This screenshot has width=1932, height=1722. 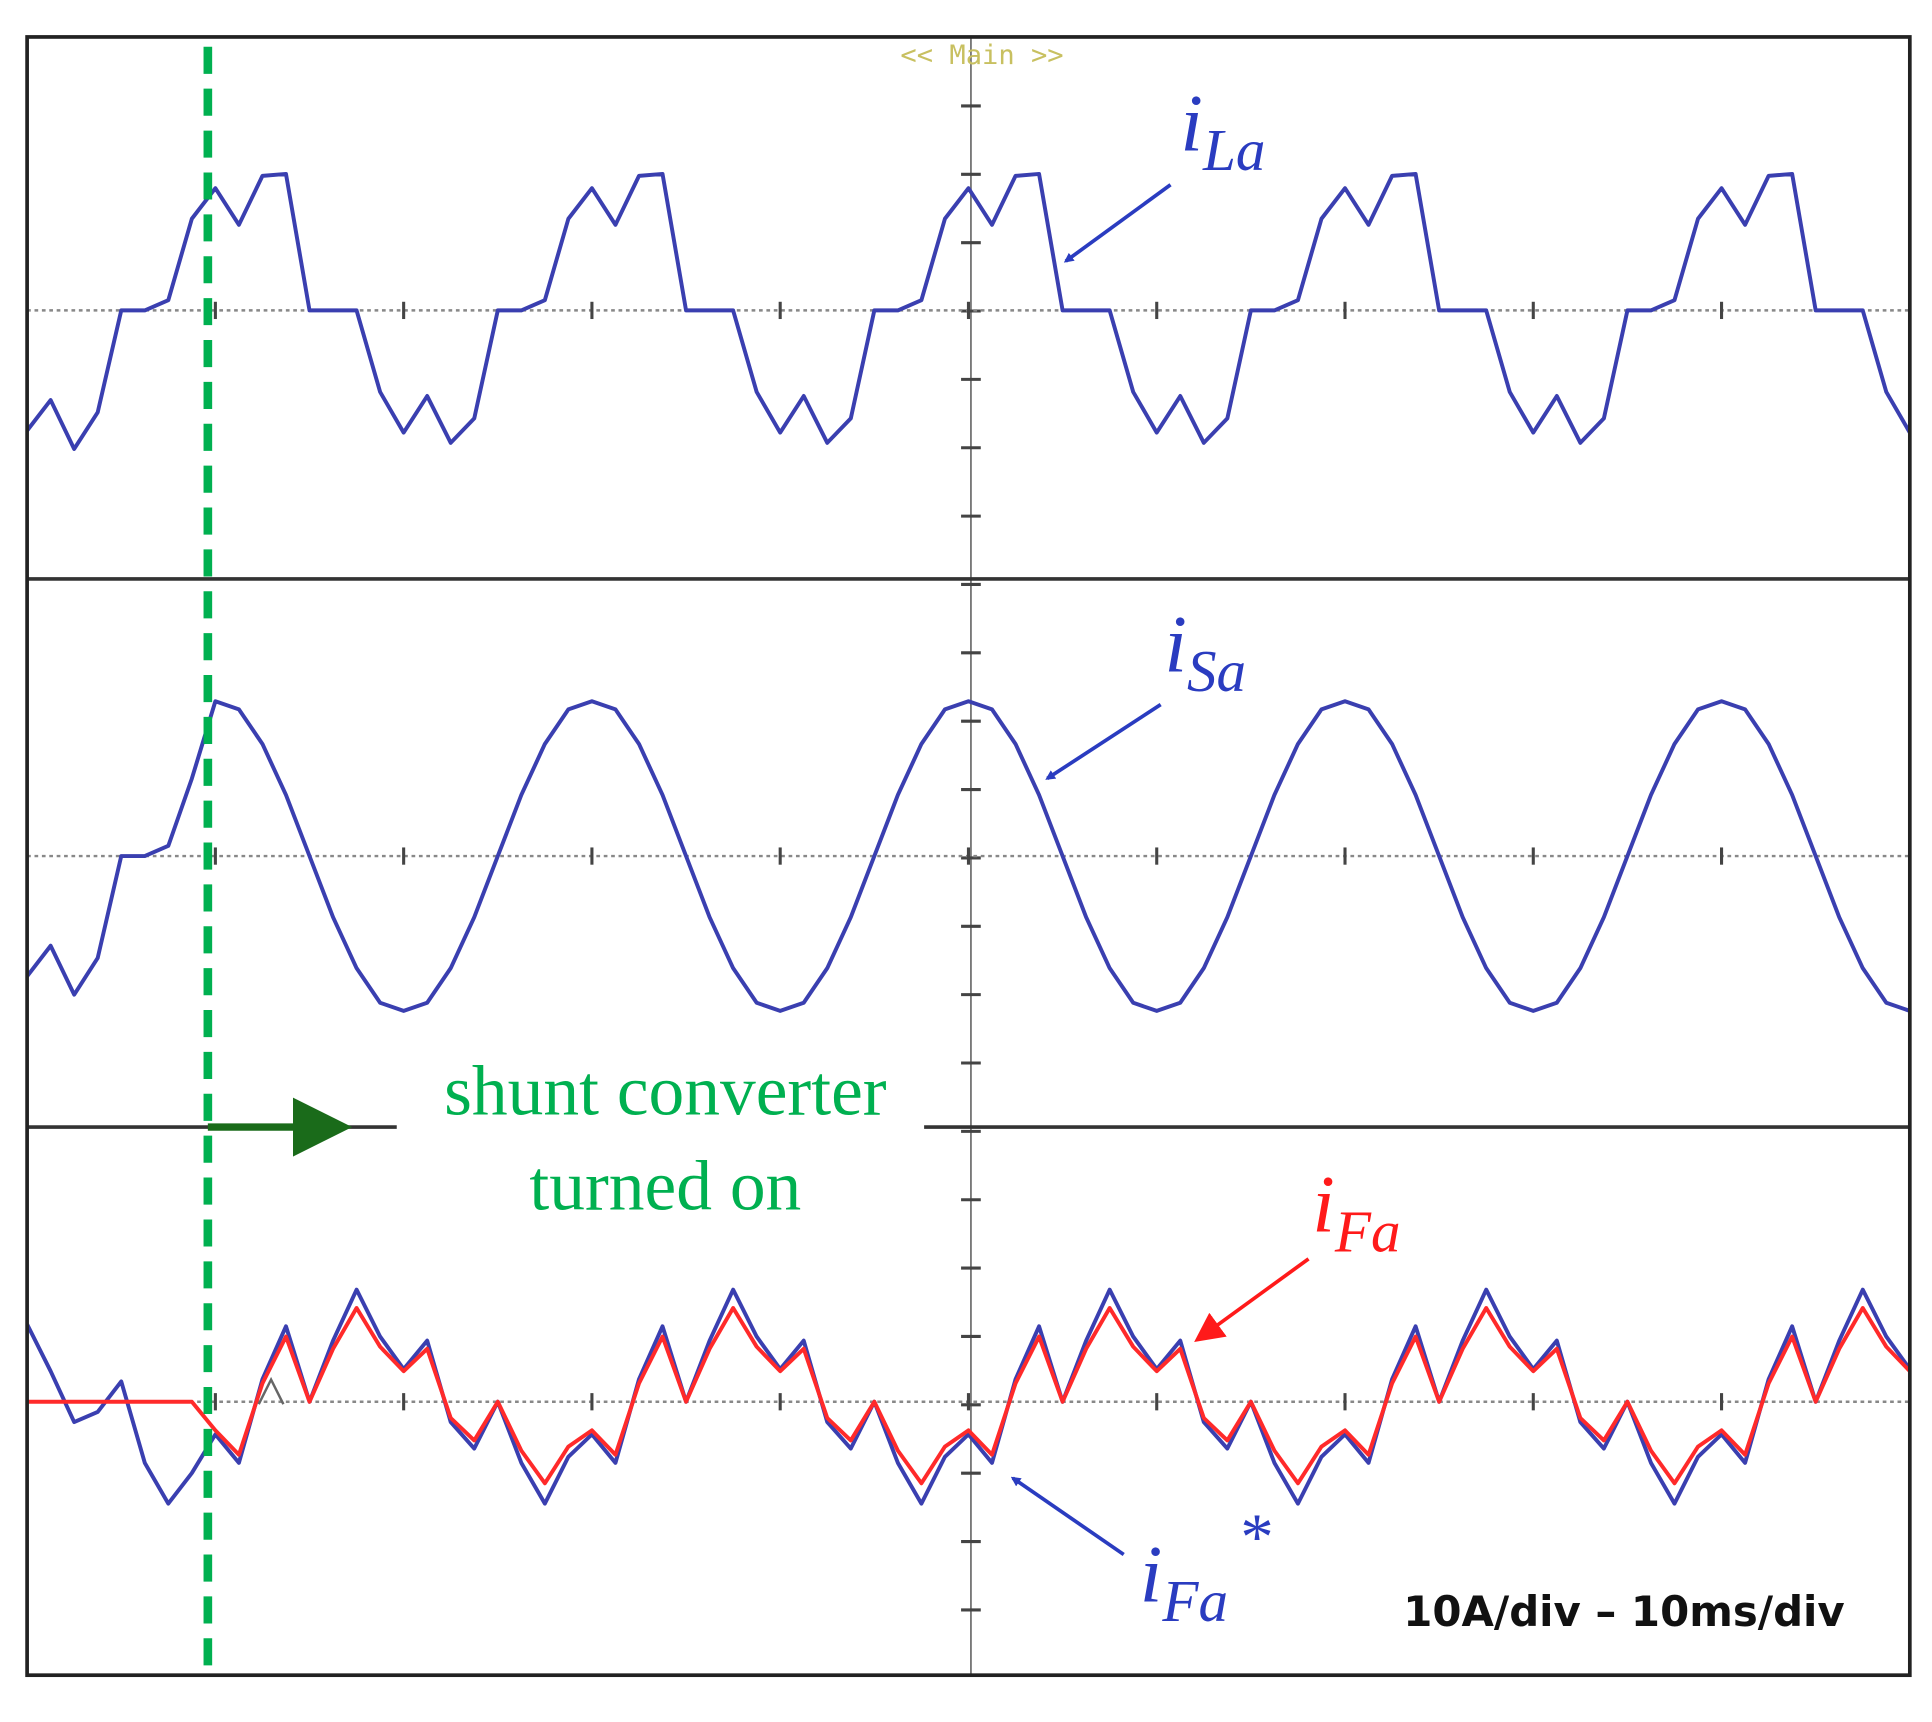 What do you see at coordinates (665, 1186) in the screenshot?
I see `annotation-text: turned on` at bounding box center [665, 1186].